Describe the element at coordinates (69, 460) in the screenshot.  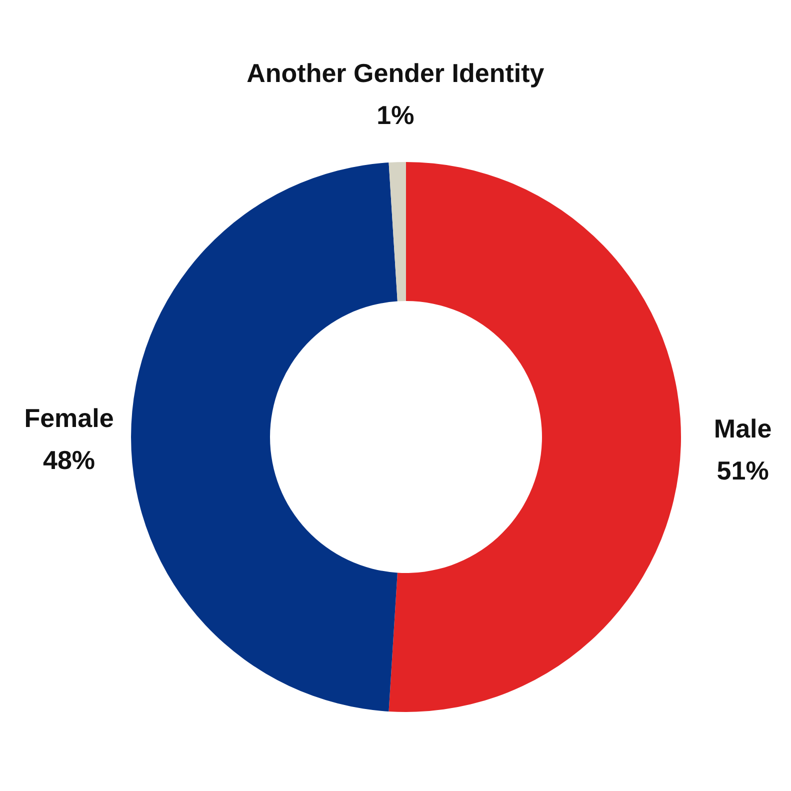
I see `data-label: 48%` at that location.